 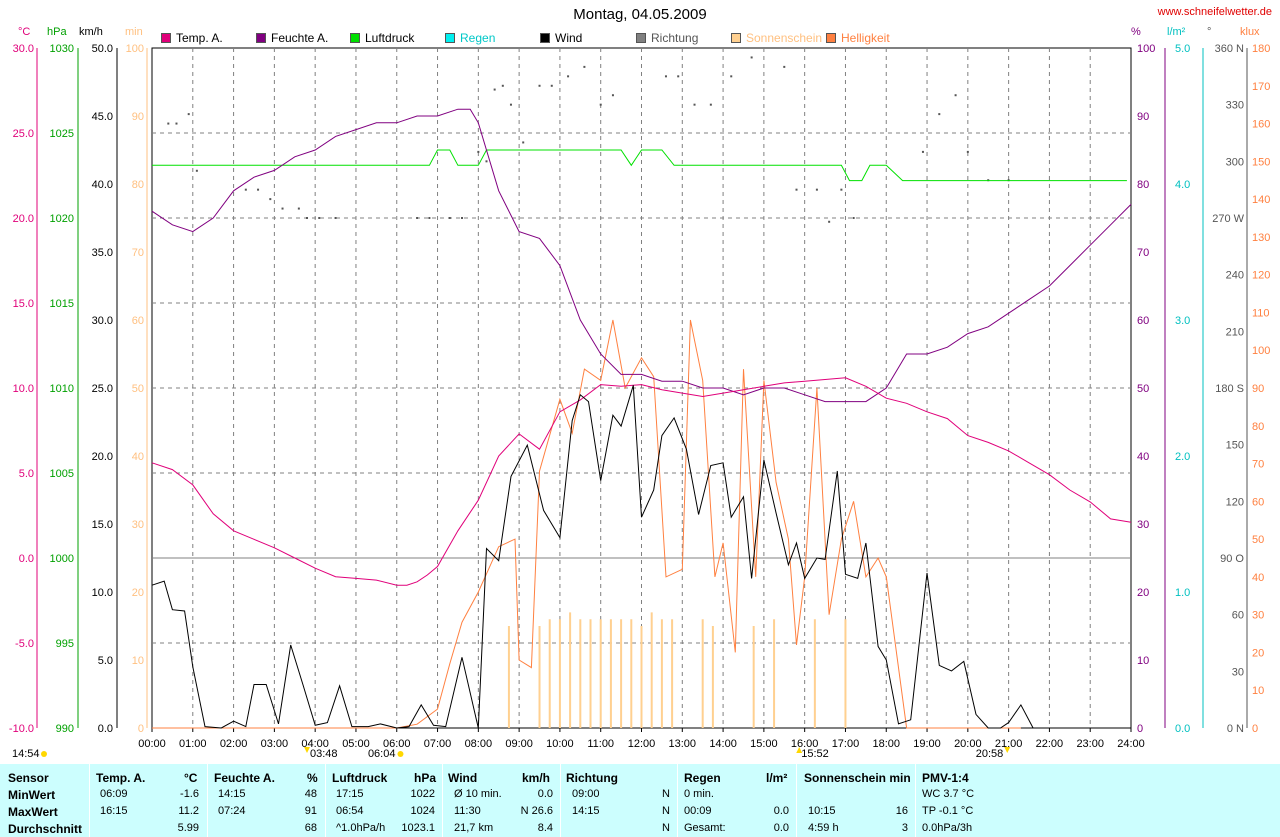 I want to click on sun-icon, so click(x=400, y=754).